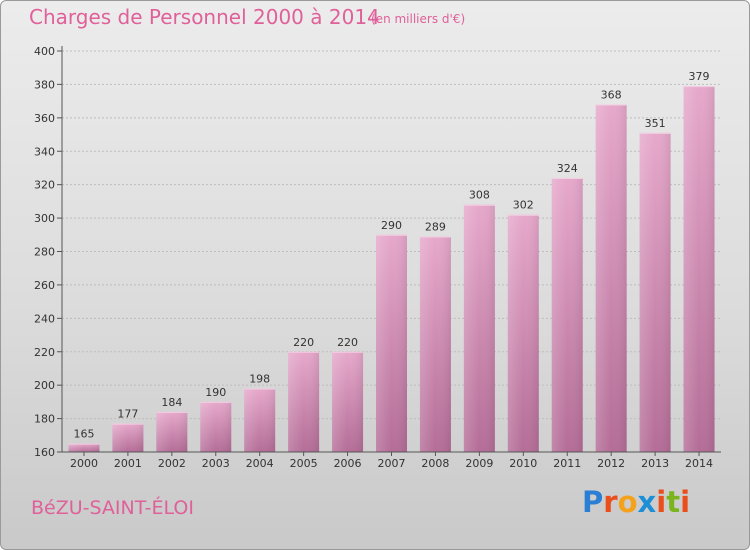 The height and width of the screenshot is (550, 750). What do you see at coordinates (523, 463) in the screenshot?
I see `x-tick-label: 2010` at bounding box center [523, 463].